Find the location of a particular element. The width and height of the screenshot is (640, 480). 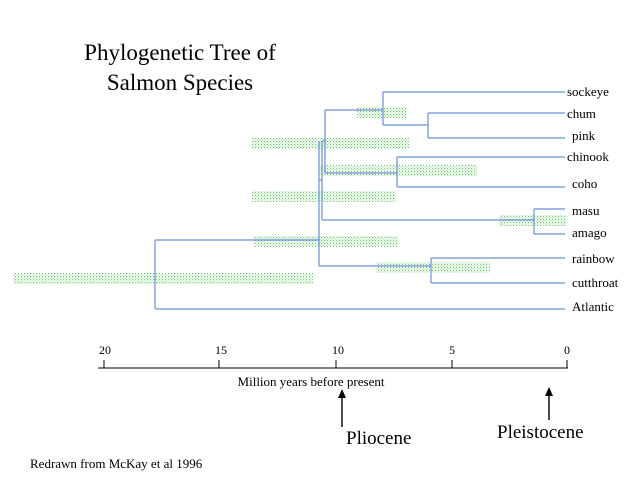

axis-tick-label-15: 15 is located at coordinates (221, 350).